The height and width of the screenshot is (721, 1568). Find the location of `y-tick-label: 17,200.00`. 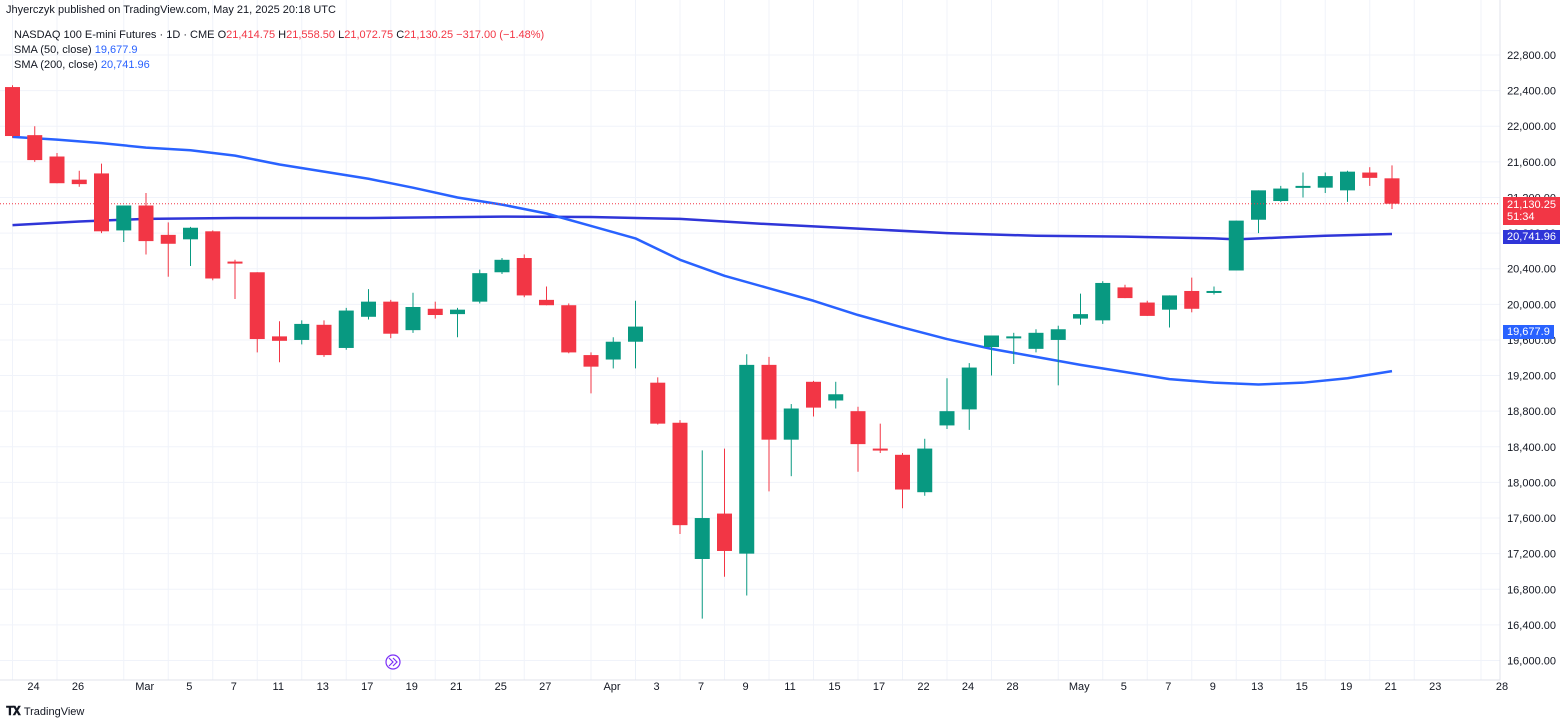

y-tick-label: 17,200.00 is located at coordinates (1531, 555).